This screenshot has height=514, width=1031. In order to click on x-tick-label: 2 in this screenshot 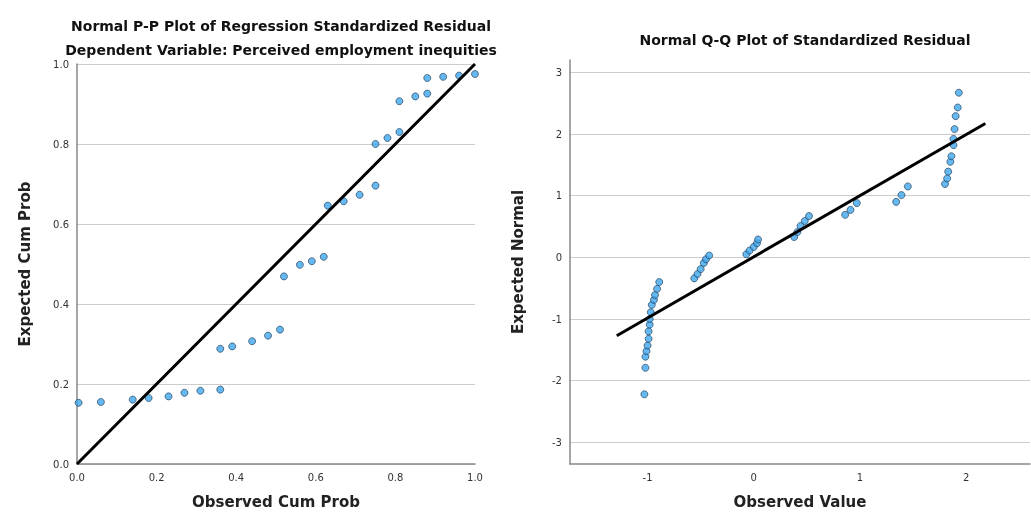, I will do `click(966, 477)`.